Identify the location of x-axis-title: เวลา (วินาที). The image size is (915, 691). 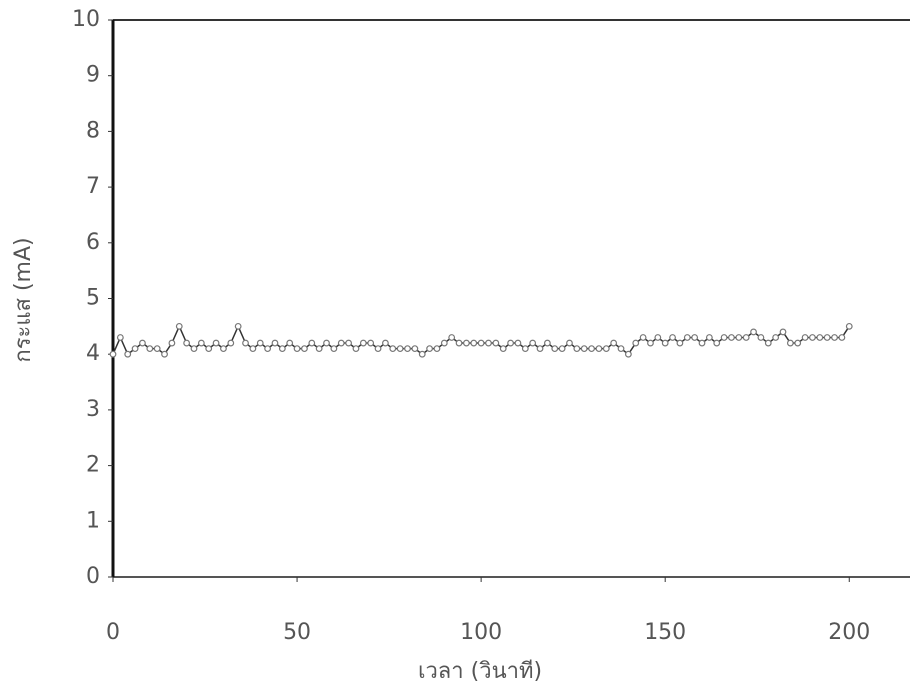
(480, 671).